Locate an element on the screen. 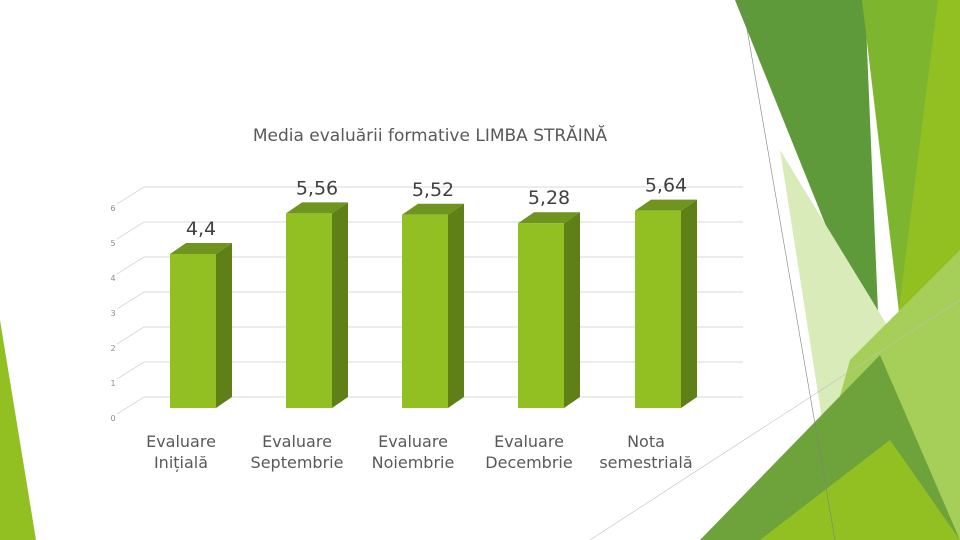  y-axis-ticks: 0 1 2 3 4 5 6 is located at coordinates (112, 313).